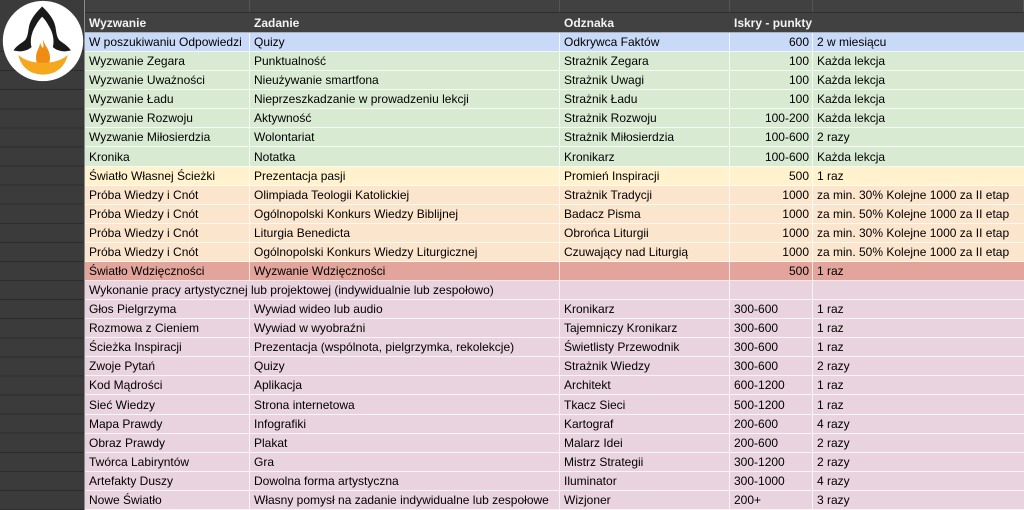 This screenshot has height=510, width=1024. Describe the element at coordinates (167, 329) in the screenshot. I see `cell-wyzwanie: Rozmowa z Cieniem` at that location.